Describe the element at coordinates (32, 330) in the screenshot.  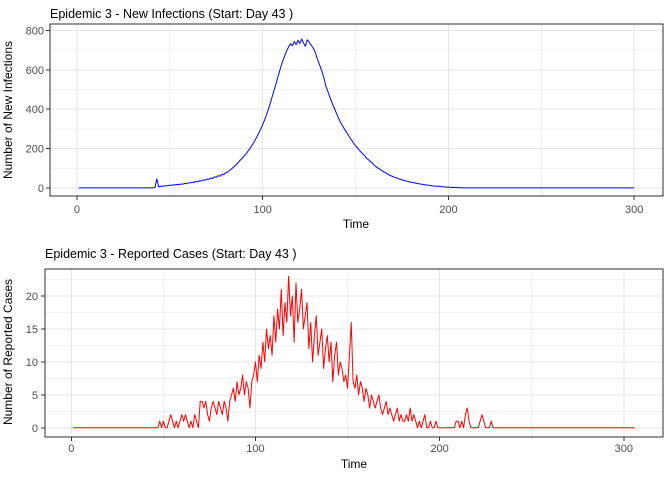
I see `y-tick-label: 15` at that location.